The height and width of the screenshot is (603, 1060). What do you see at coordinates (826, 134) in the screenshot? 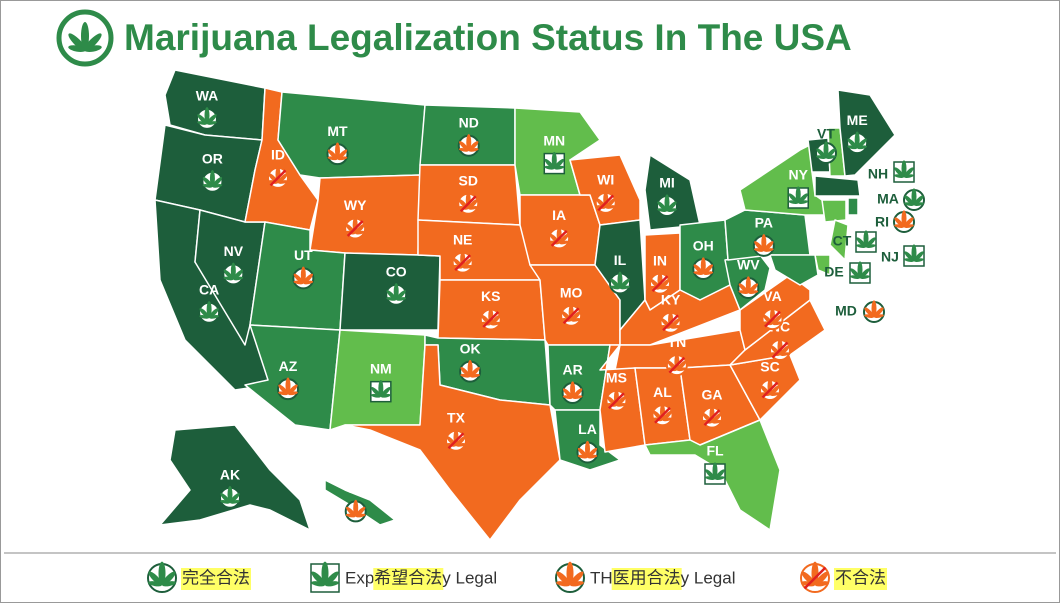
I see `state-label: VT` at bounding box center [826, 134].